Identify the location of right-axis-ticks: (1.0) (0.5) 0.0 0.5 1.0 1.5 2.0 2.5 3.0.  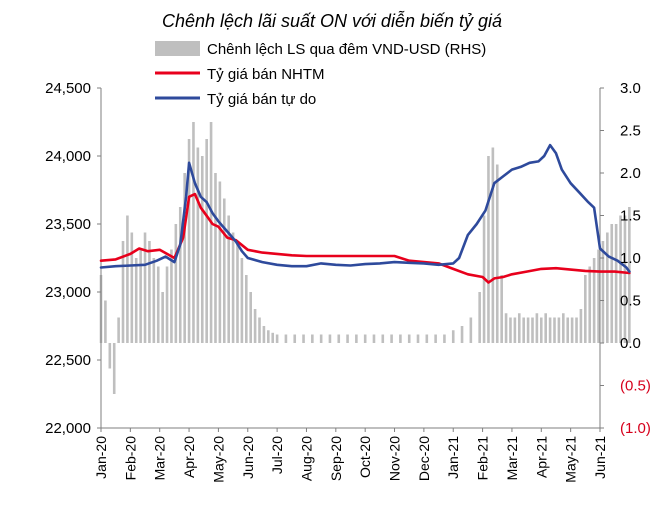
(635, 258).